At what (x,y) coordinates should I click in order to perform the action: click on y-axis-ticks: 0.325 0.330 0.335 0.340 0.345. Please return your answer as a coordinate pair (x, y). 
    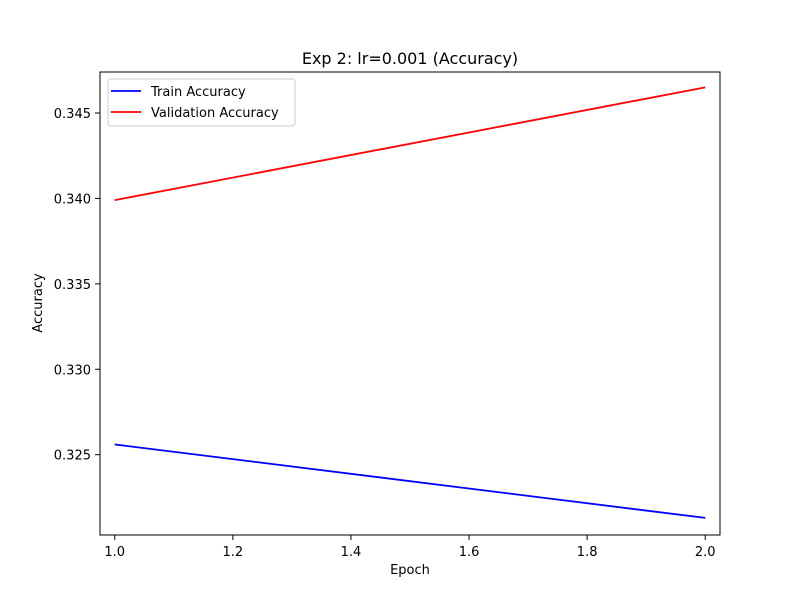
    Looking at the image, I should click on (77, 285).